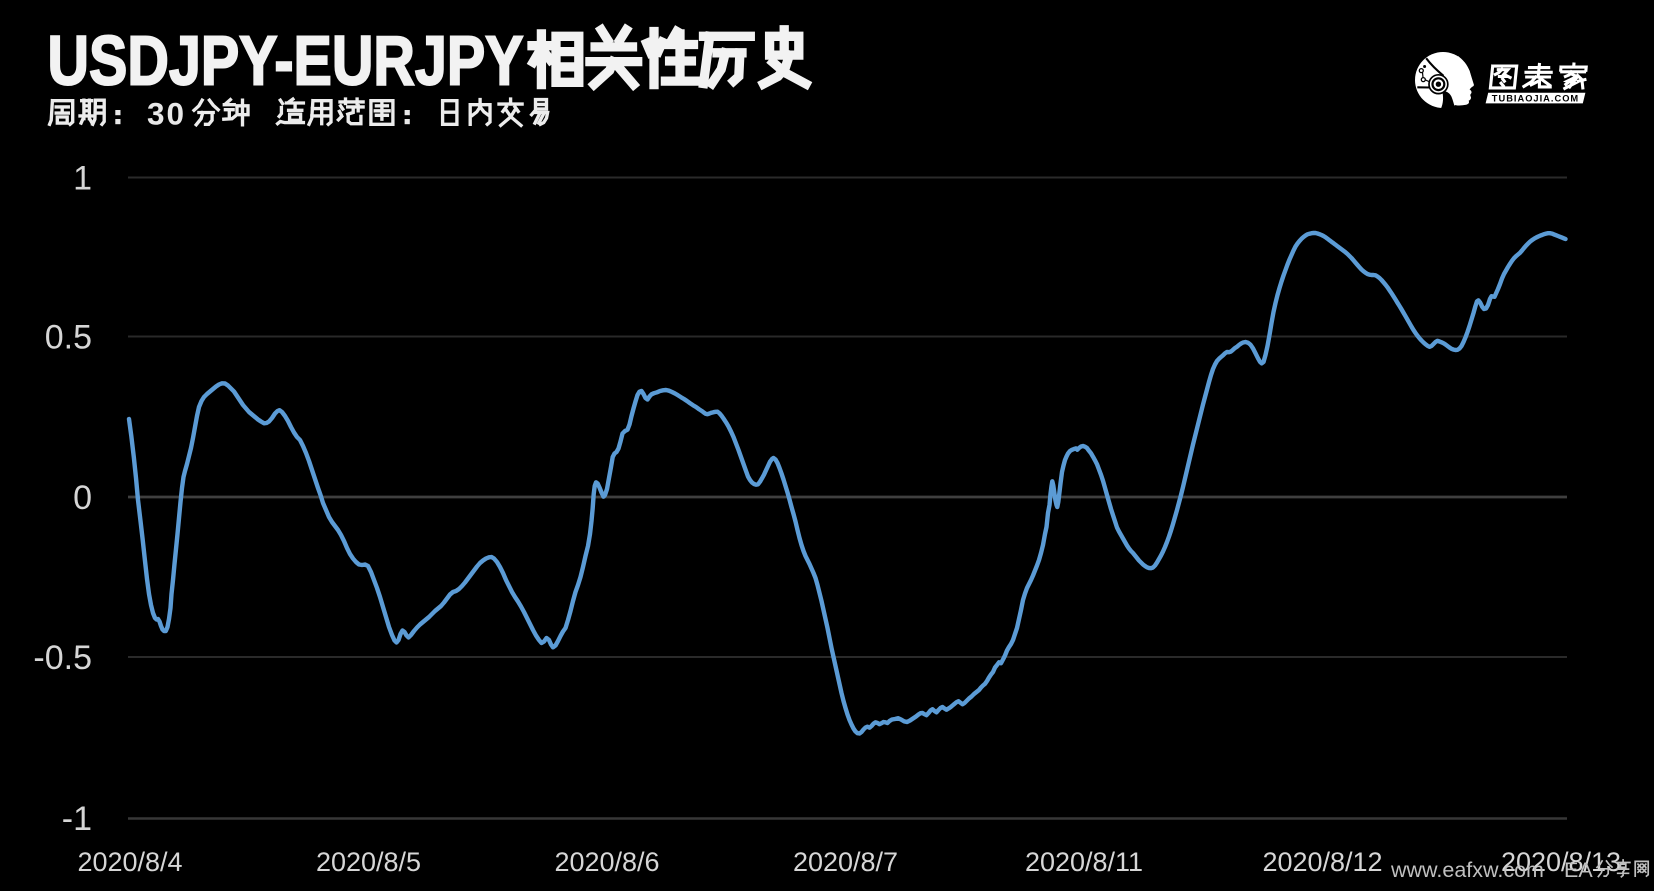  Describe the element at coordinates (1578, 870) in the screenshot. I see `svg-text: EA` at that location.